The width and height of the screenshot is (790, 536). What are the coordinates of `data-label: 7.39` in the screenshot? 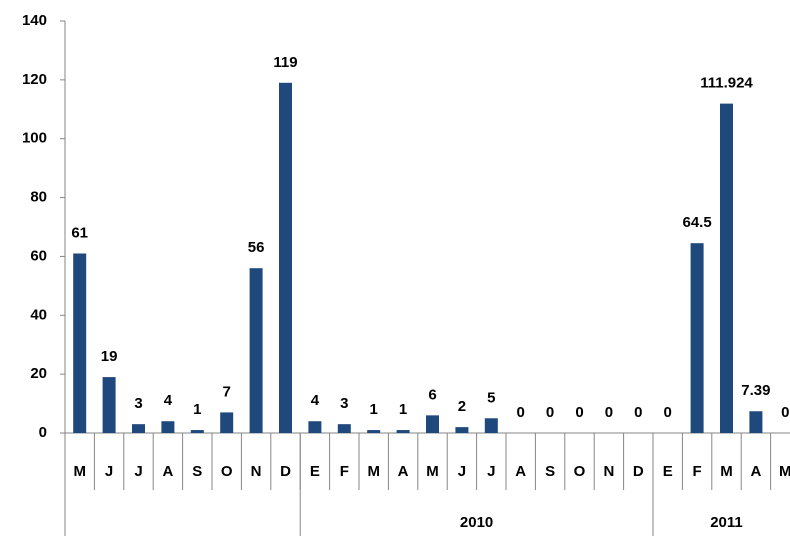 It's located at (755, 390).